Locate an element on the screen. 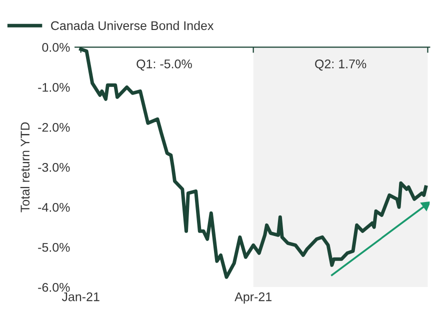  y-tick-label: 0.0% is located at coordinates (56, 47).